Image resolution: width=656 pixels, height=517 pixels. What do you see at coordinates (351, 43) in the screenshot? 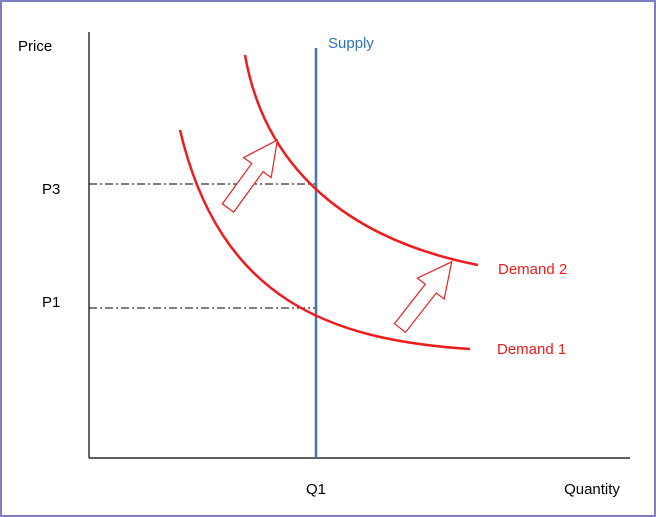
I see `supply-label: Supply` at bounding box center [351, 43].